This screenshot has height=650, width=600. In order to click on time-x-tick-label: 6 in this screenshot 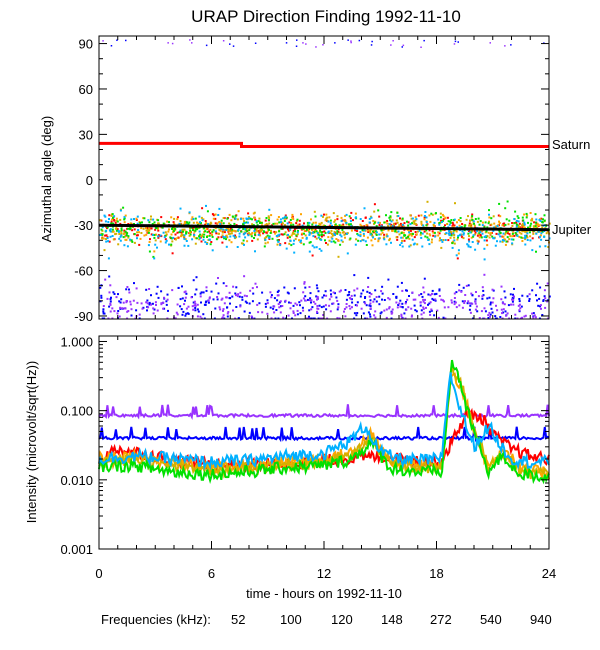, I will do `click(211, 573)`.